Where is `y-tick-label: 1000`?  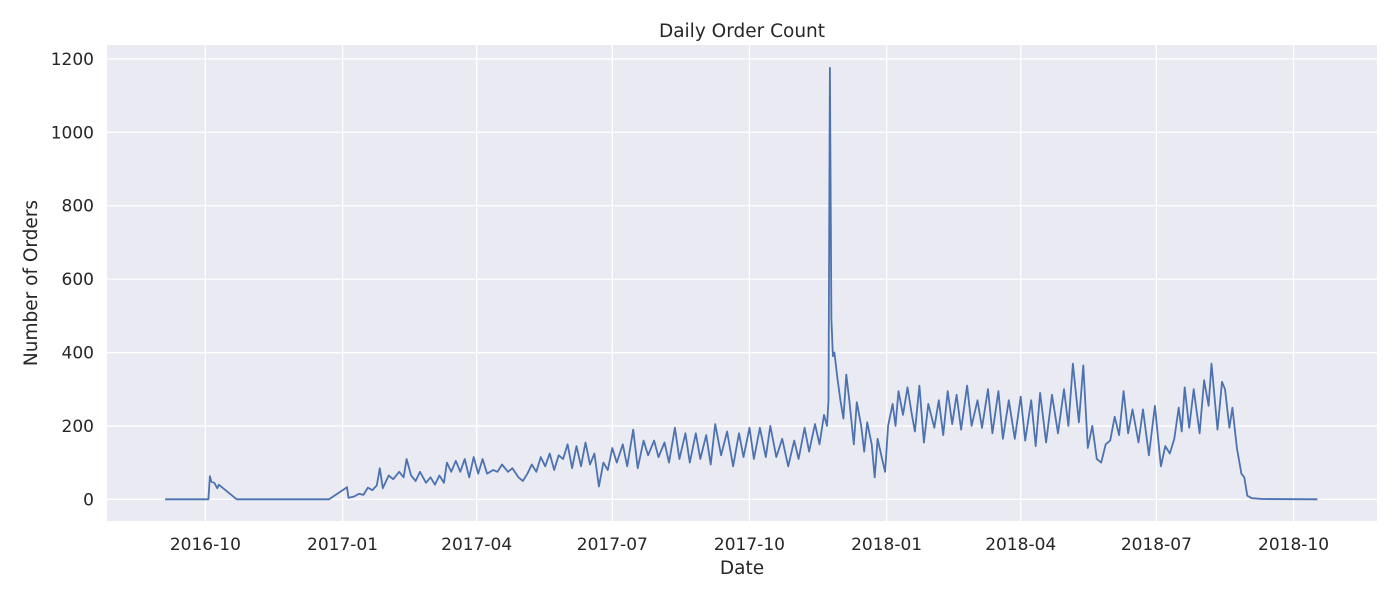 y-tick-label: 1000 is located at coordinates (72, 133).